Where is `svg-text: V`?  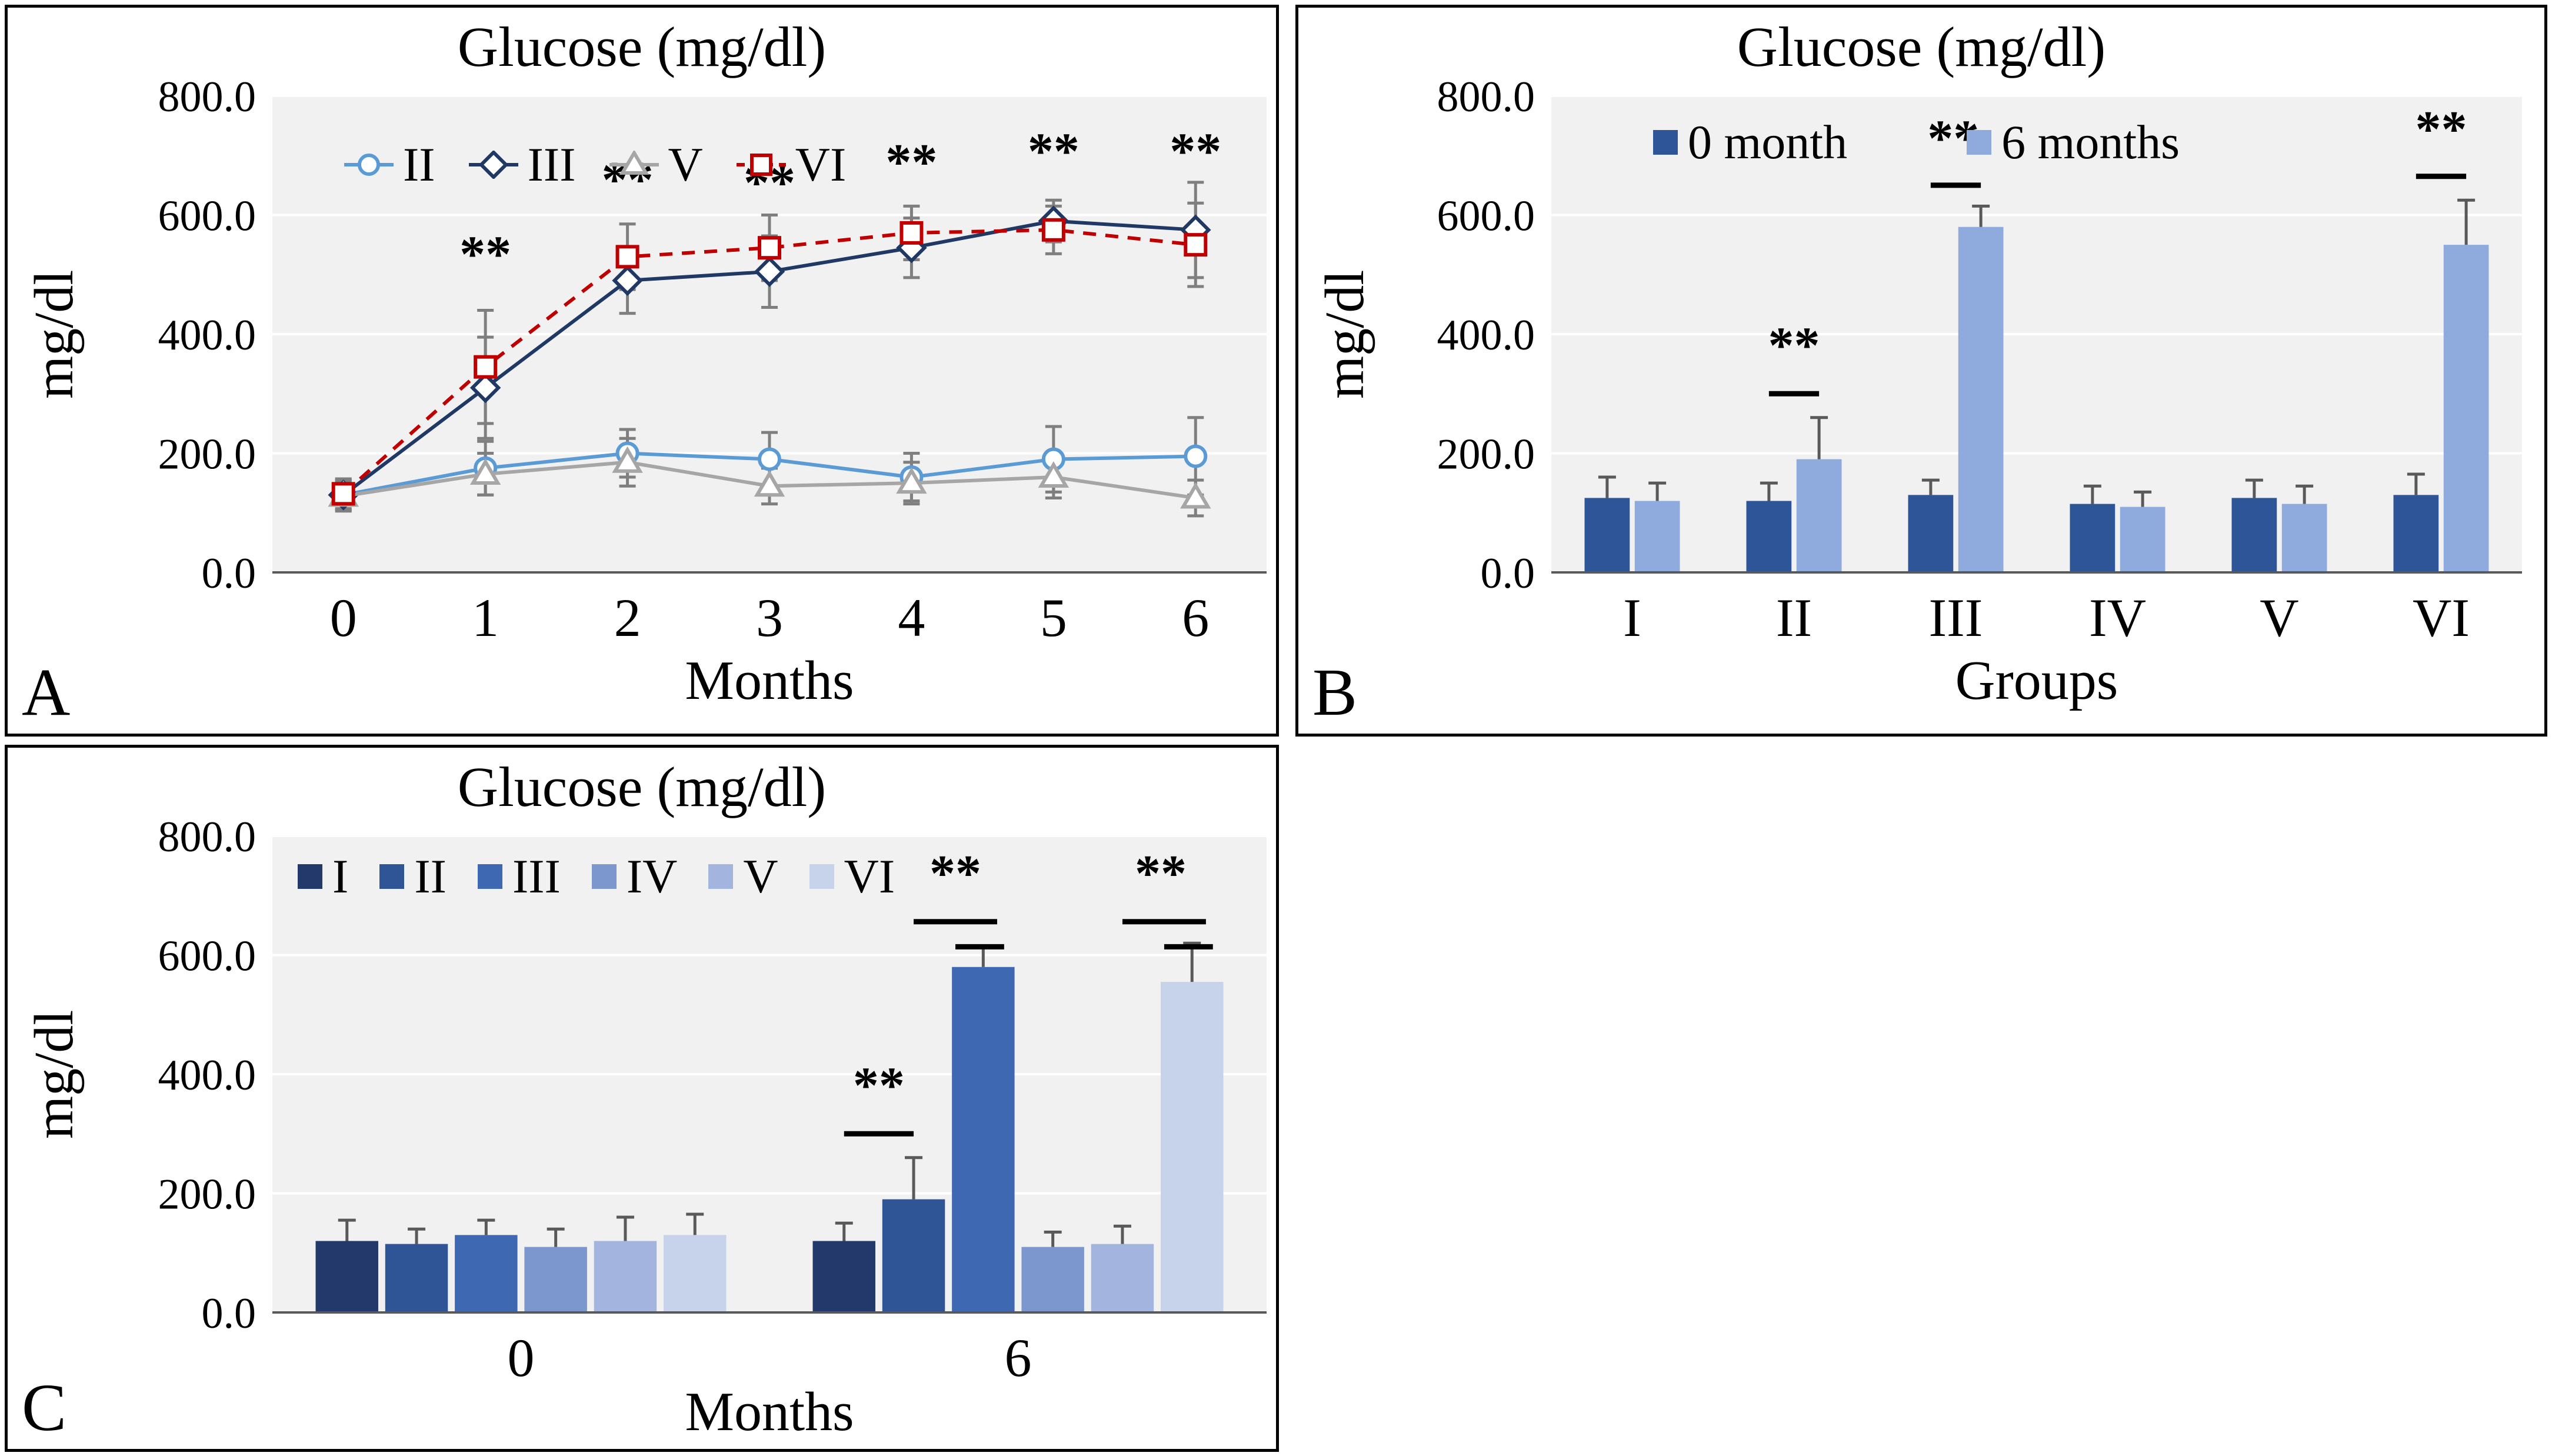
svg-text: V is located at coordinates (2279, 618).